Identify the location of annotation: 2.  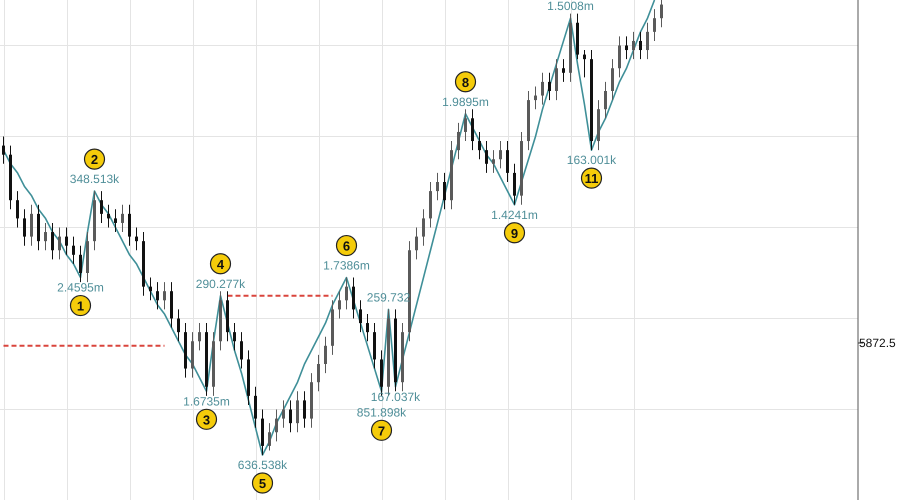
(94, 160).